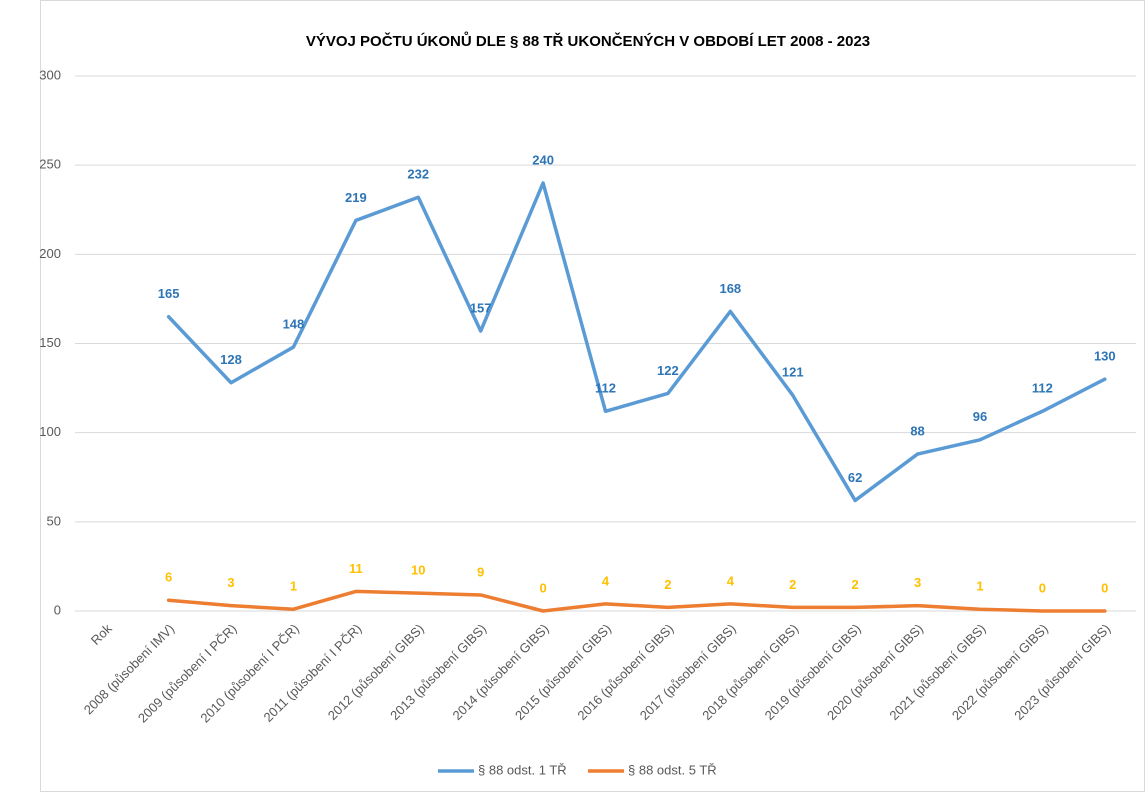 The image size is (1145, 792). Describe the element at coordinates (917, 431) in the screenshot. I see `data-label: 88` at that location.